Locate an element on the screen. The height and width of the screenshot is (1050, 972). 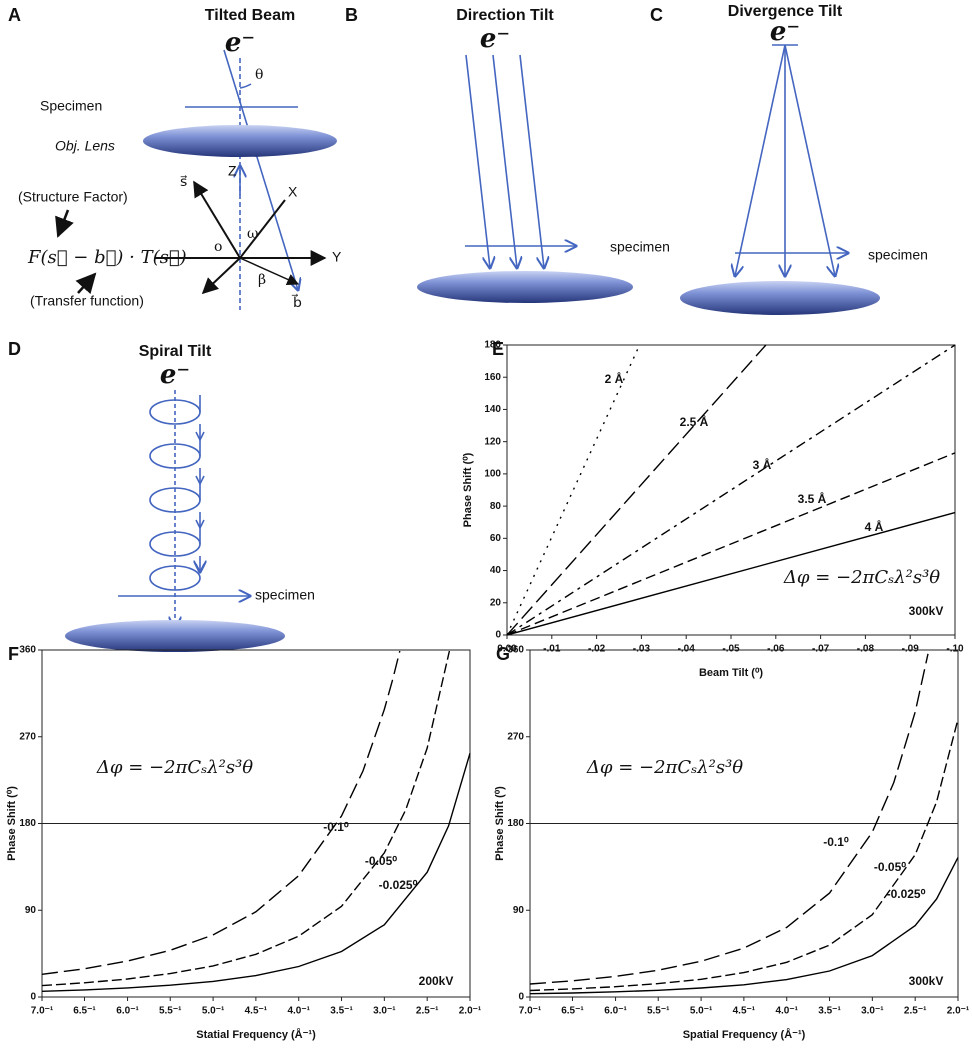
x-tick-label: 4.0⁻¹ is located at coordinates (298, 1011).